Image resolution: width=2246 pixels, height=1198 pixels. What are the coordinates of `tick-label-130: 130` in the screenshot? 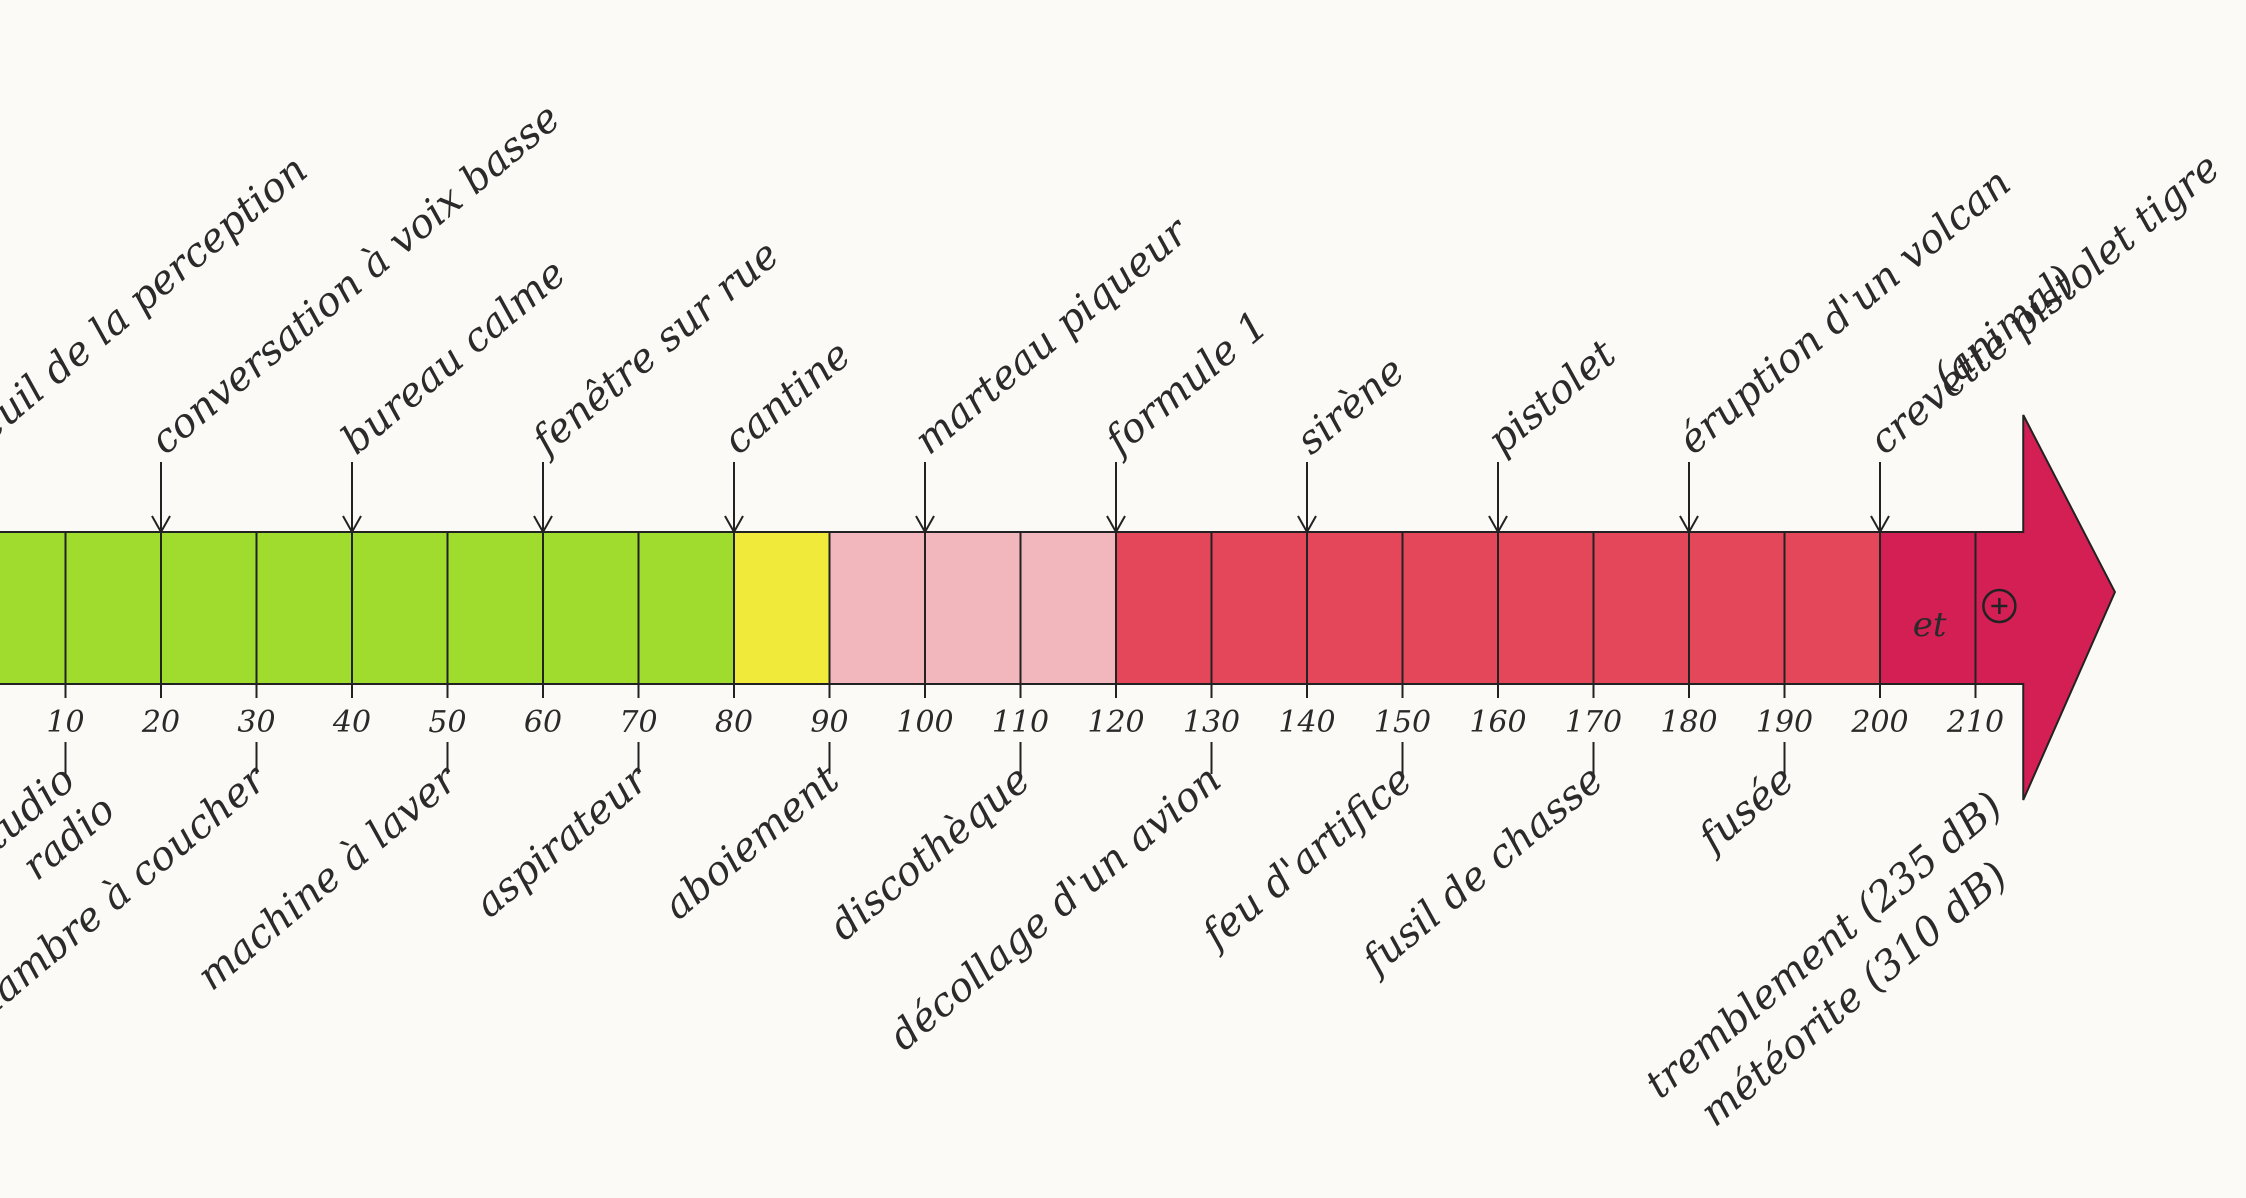 It's located at (1211, 722).